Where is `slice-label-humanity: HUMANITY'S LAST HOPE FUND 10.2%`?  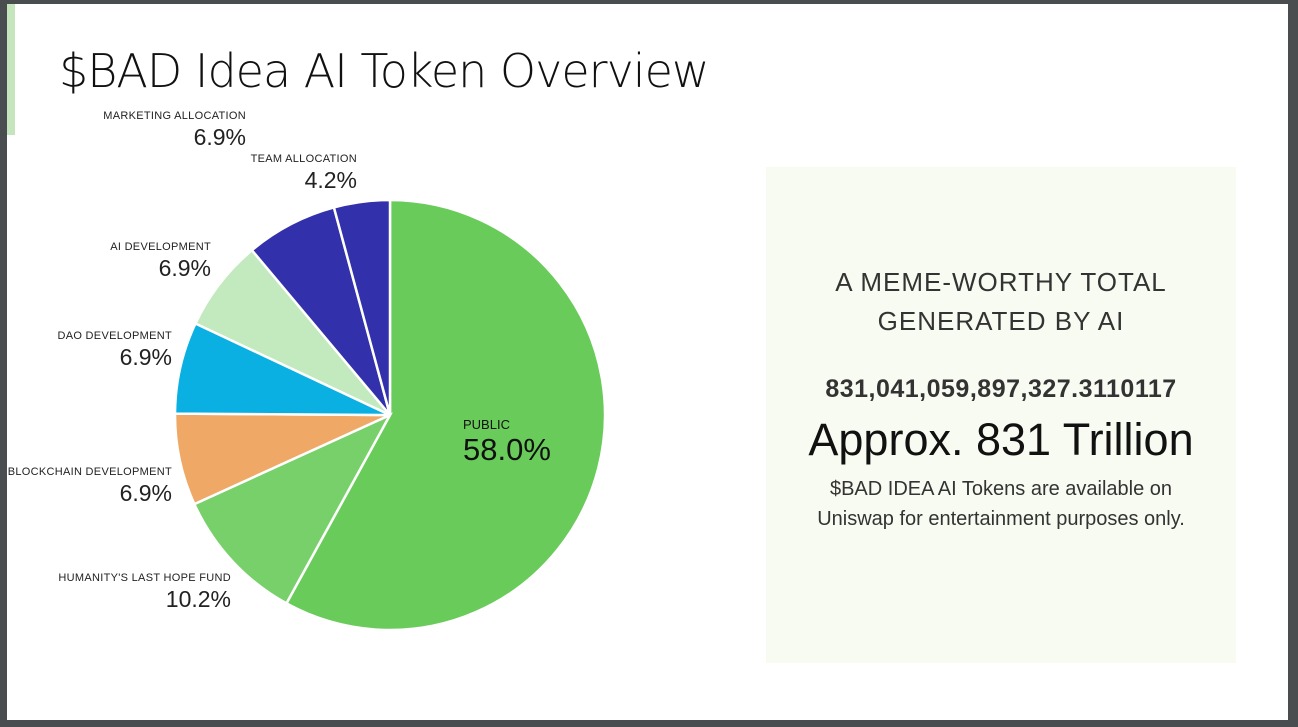 slice-label-humanity: HUMANITY'S LAST HOPE FUND 10.2% is located at coordinates (144, 592).